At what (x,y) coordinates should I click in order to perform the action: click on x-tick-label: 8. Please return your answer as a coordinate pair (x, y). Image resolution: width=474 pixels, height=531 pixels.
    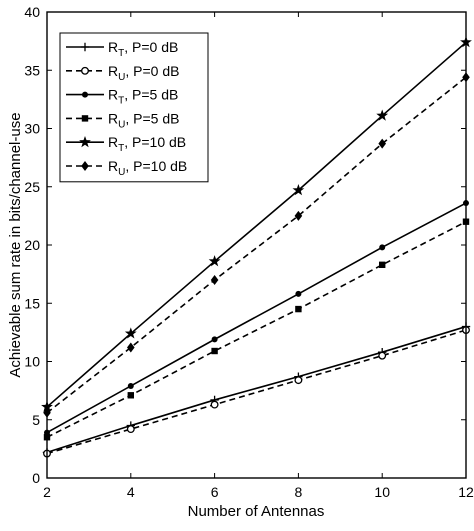
    Looking at the image, I should click on (299, 492).